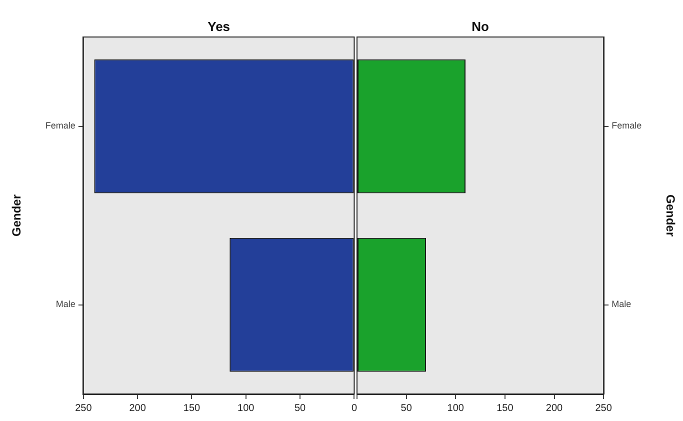 The image size is (683, 421). What do you see at coordinates (17, 215) in the screenshot?
I see `y-axis-title: Gender` at bounding box center [17, 215].